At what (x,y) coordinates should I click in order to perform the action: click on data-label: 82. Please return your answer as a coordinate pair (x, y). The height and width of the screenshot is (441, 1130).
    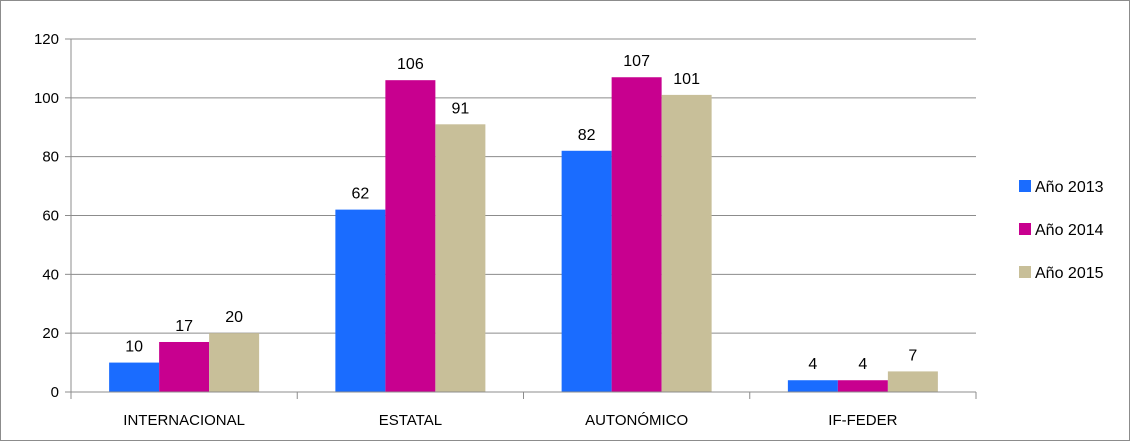
    Looking at the image, I should click on (587, 135).